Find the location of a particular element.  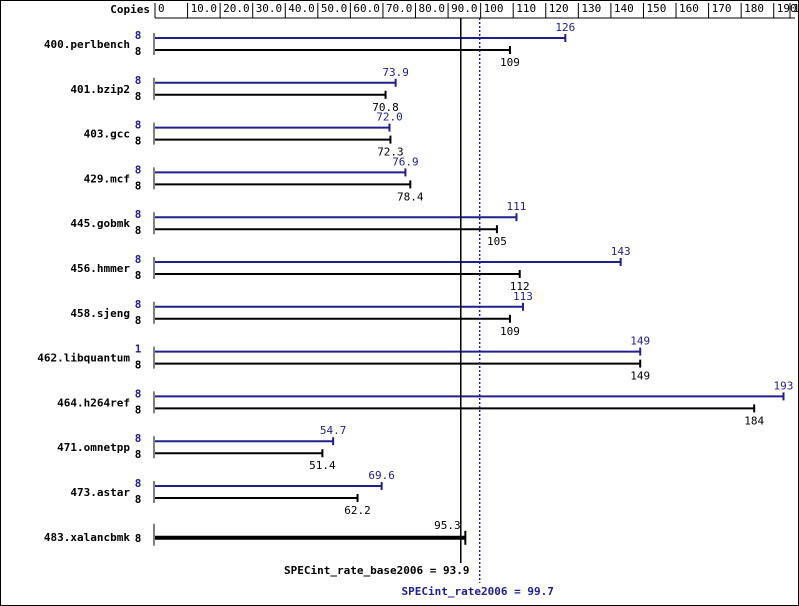

peak-value-label: 126 is located at coordinates (565, 27).